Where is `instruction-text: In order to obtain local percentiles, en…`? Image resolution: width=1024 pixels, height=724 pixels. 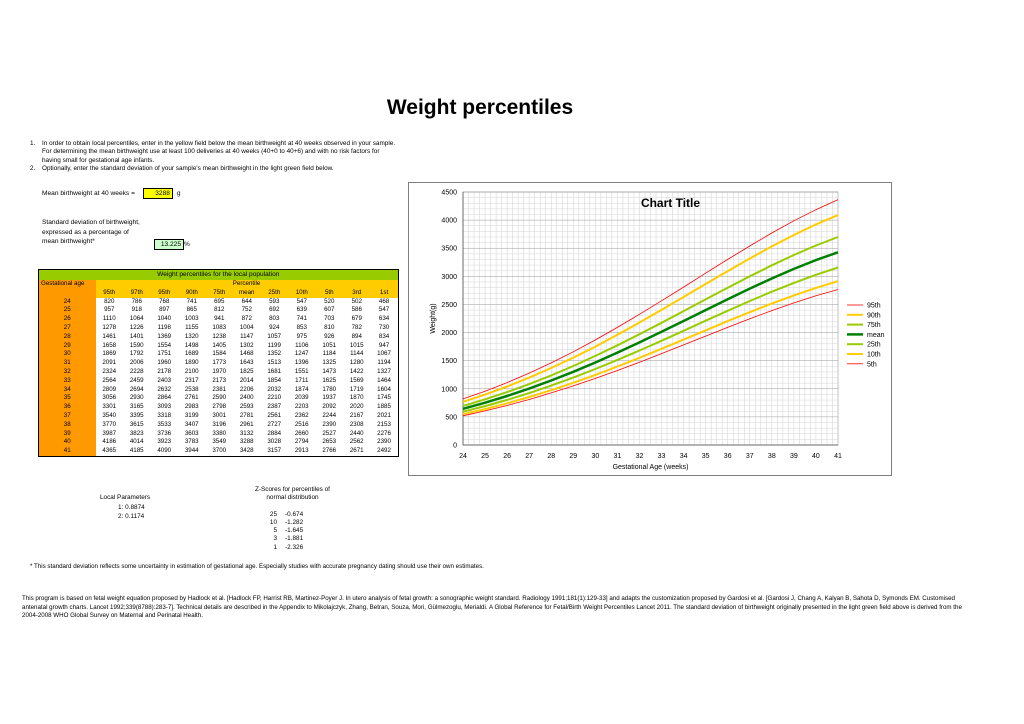 instruction-text: In order to obtain local percentiles, en… is located at coordinates (219, 152).